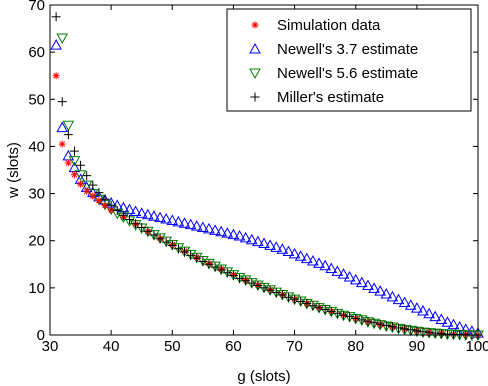  Describe the element at coordinates (263, 376) in the screenshot. I see `x-axis-label: g (slots)` at that location.